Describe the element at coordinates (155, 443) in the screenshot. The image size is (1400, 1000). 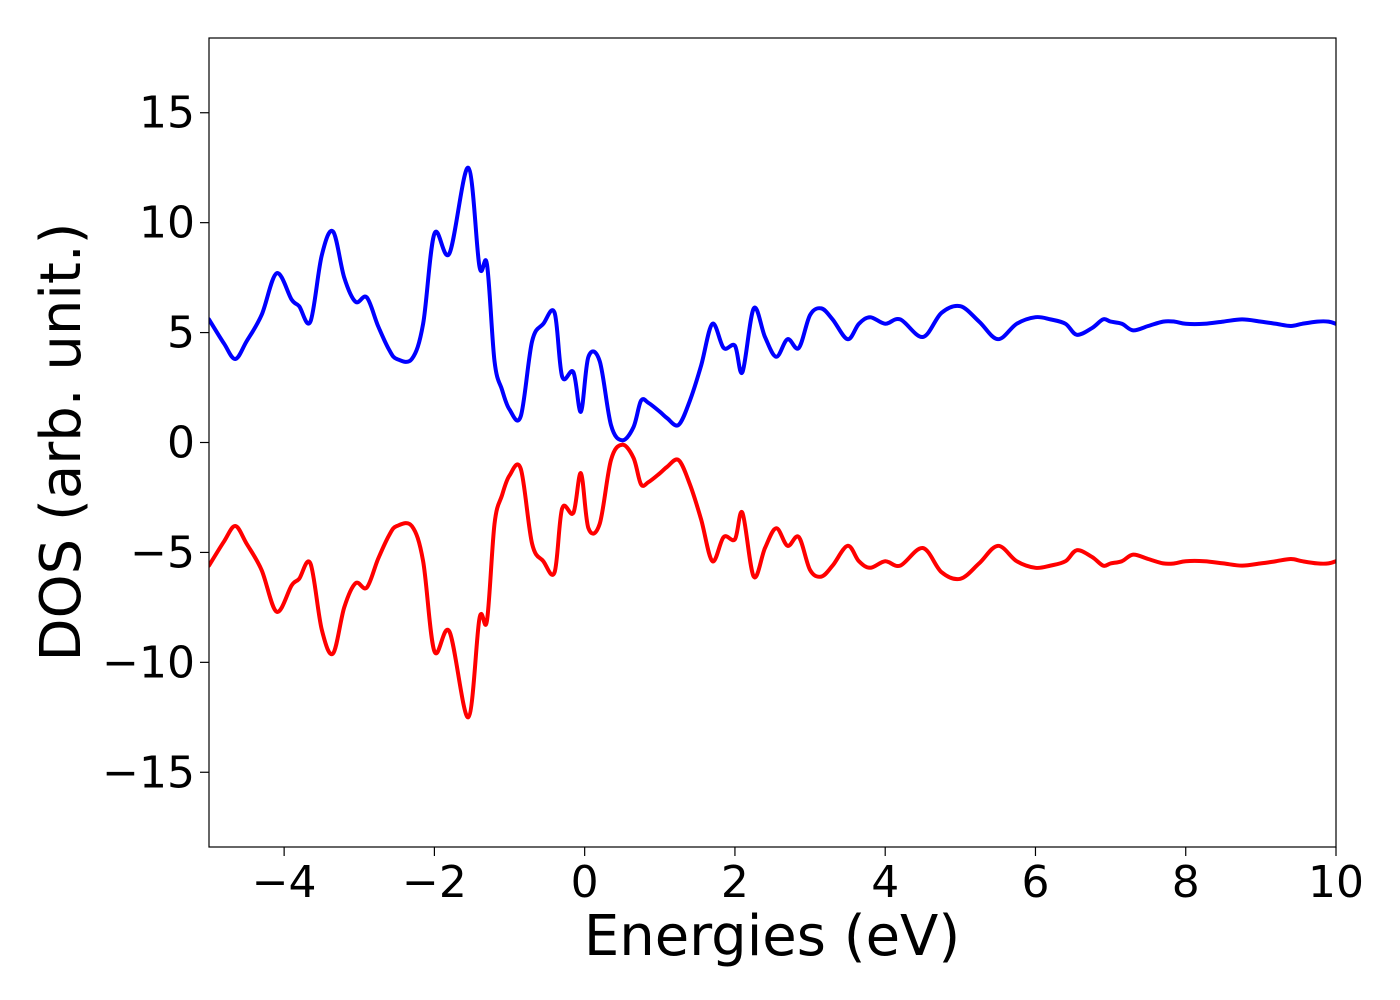
I see `y-axis-ticks: −15 −10 −5 0 5 10 15` at that location.